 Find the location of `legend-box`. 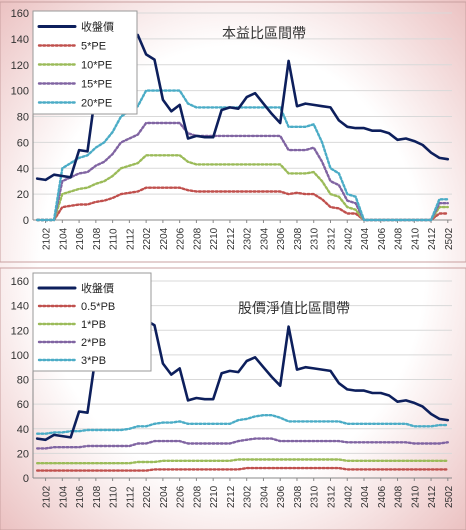

legend-box is located at coordinates (85, 62).